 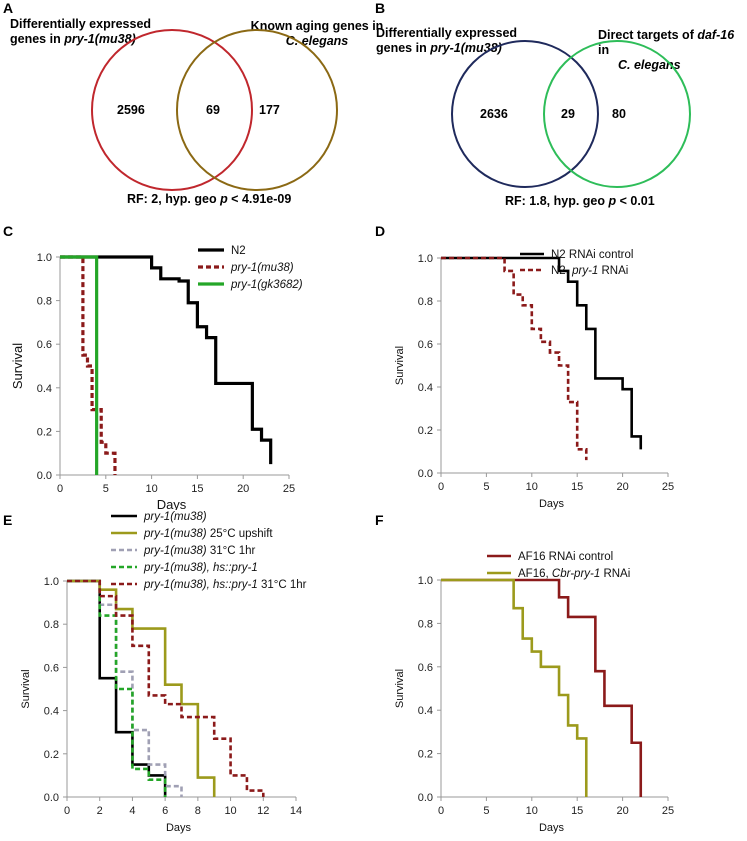 What do you see at coordinates (263, 811) in the screenshot?
I see `chart-e-xtick-label: 12` at bounding box center [263, 811].